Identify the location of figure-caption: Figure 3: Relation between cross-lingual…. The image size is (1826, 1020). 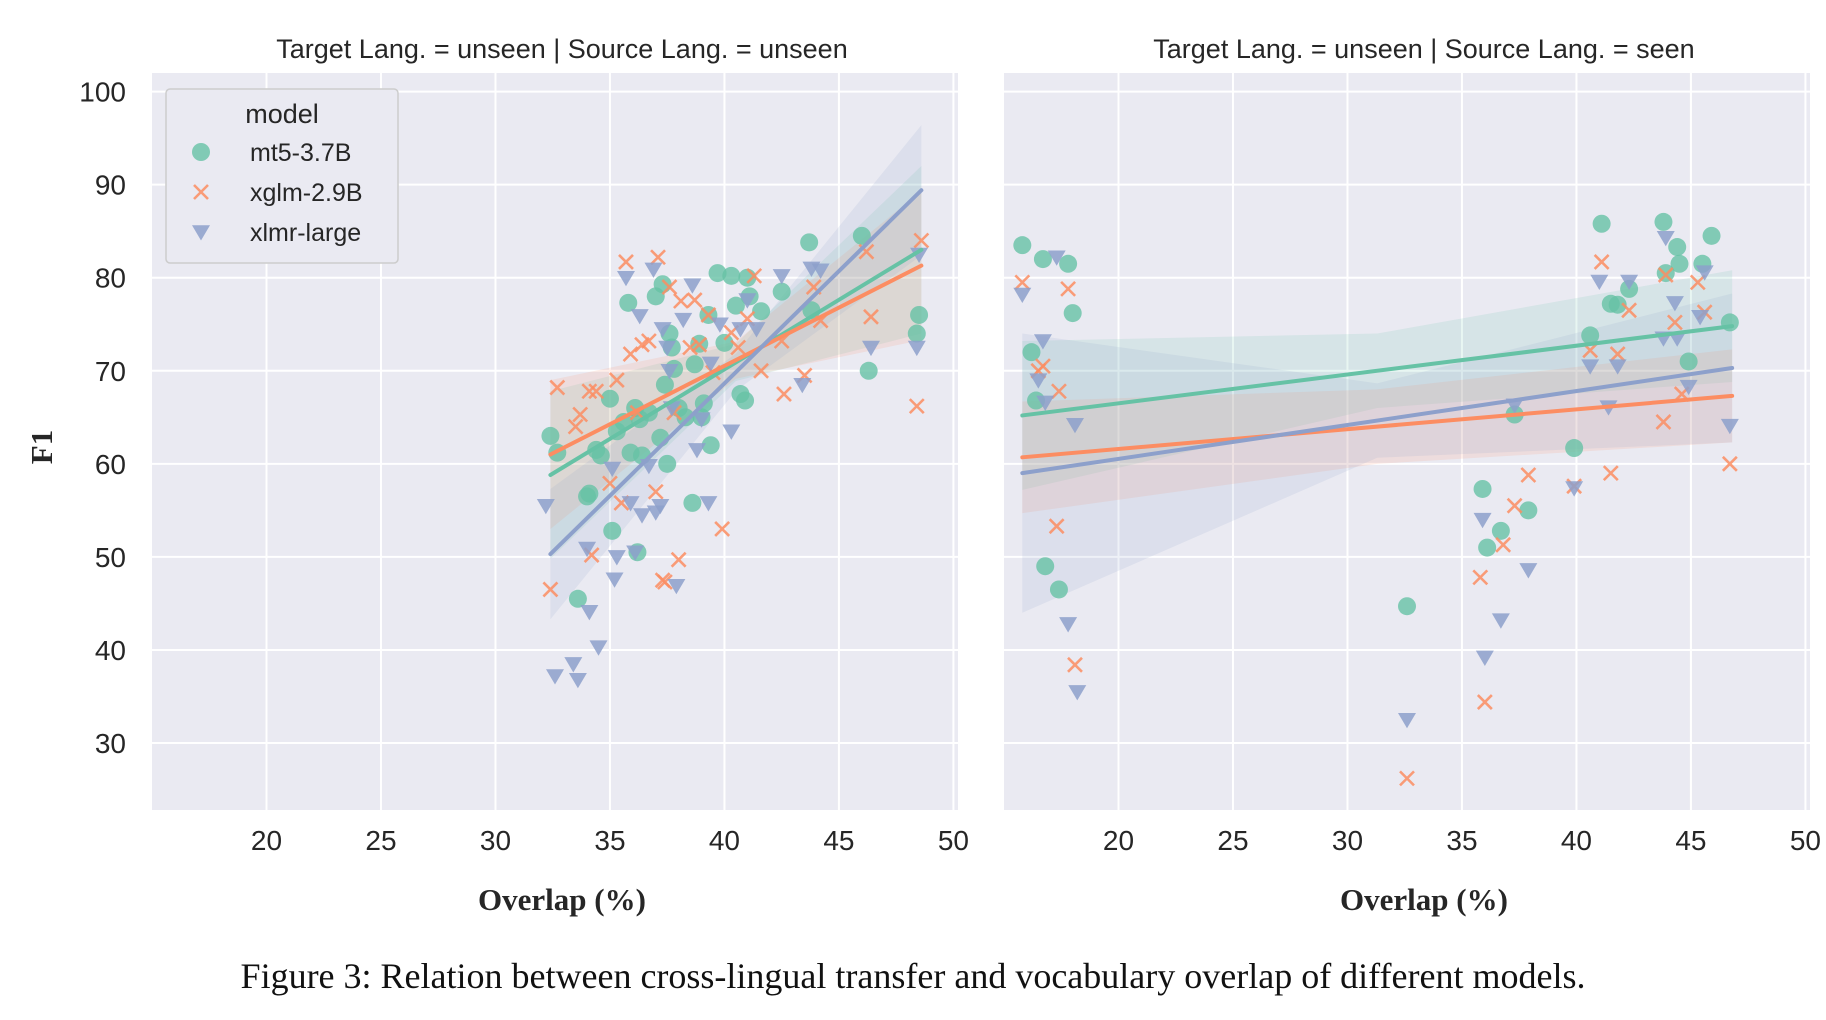
(913, 976).